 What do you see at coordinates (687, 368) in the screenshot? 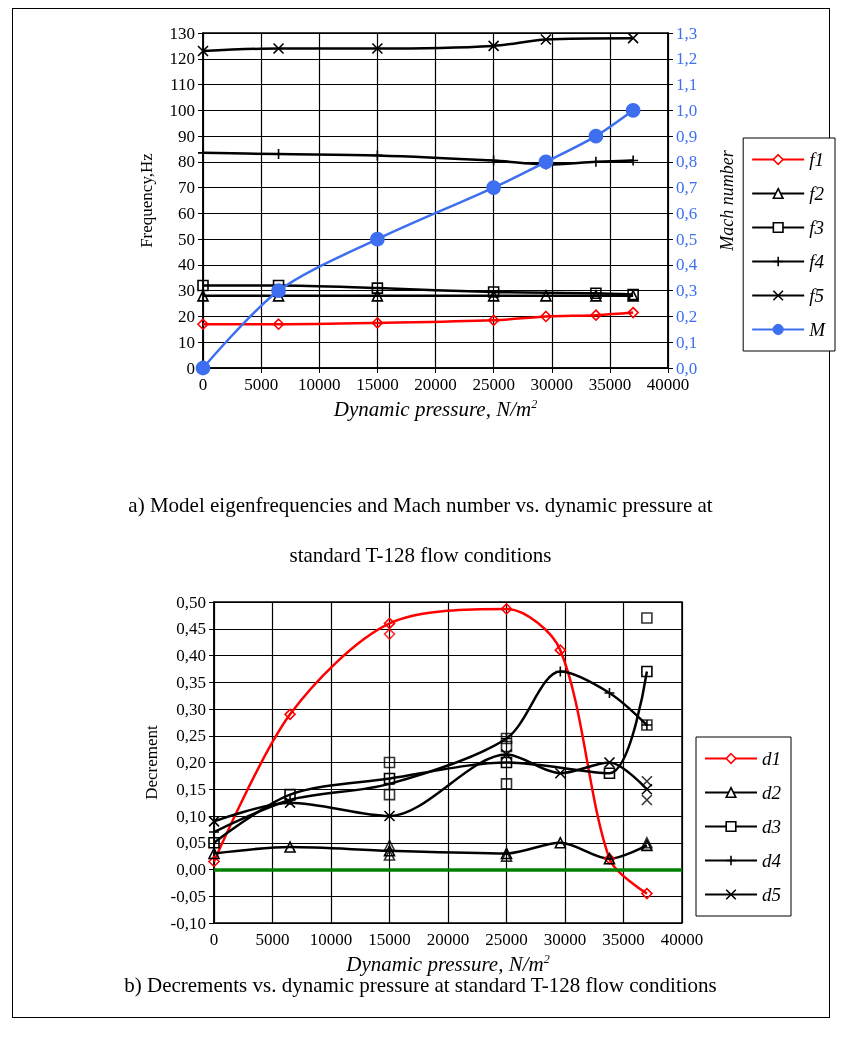
I see `y2-tick-label: 0,0` at bounding box center [687, 368].